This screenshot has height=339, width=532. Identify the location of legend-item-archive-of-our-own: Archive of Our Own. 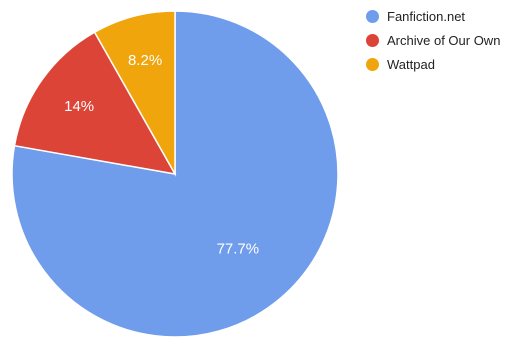
(433, 40).